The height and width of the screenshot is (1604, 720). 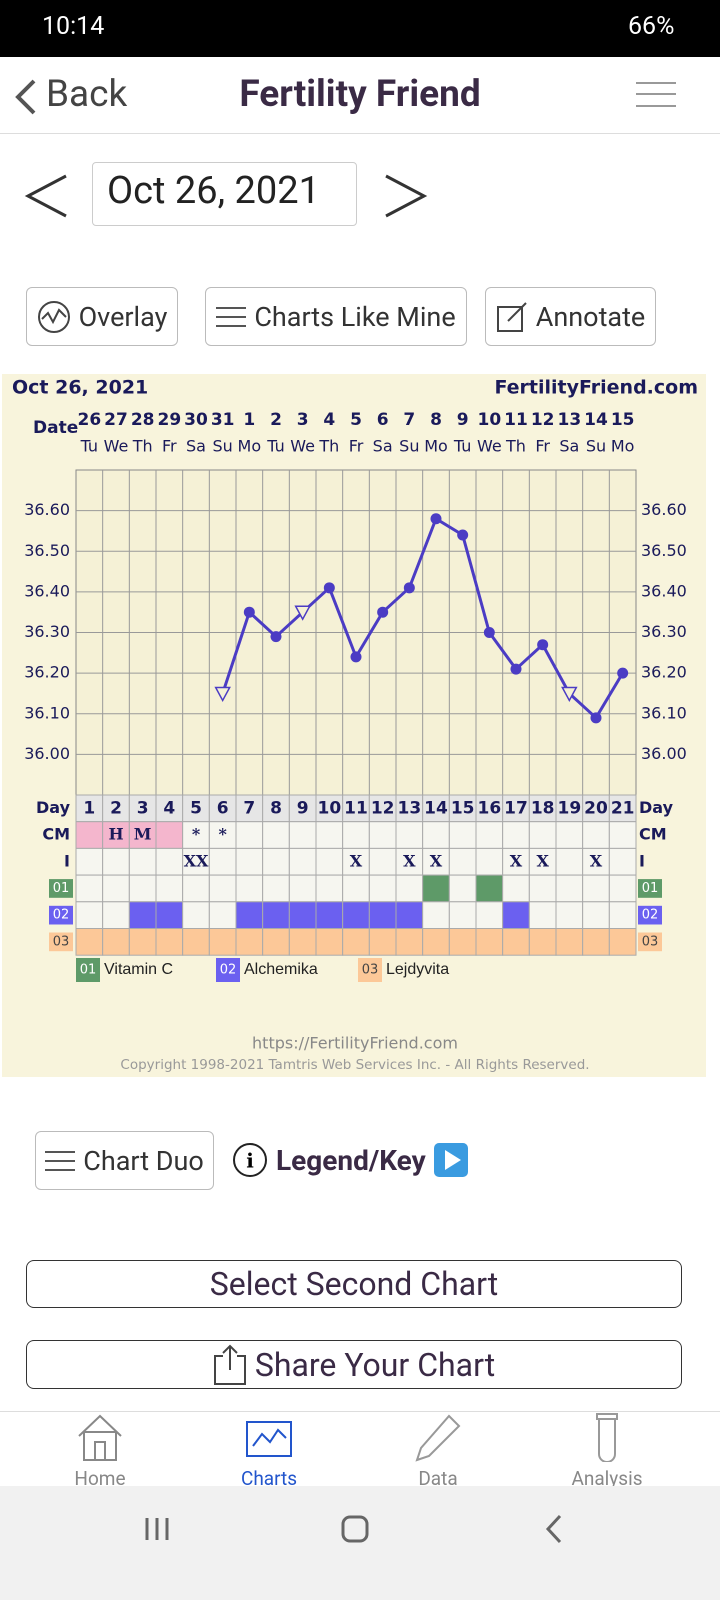 I want to click on prev-date, so click(x=47, y=196).